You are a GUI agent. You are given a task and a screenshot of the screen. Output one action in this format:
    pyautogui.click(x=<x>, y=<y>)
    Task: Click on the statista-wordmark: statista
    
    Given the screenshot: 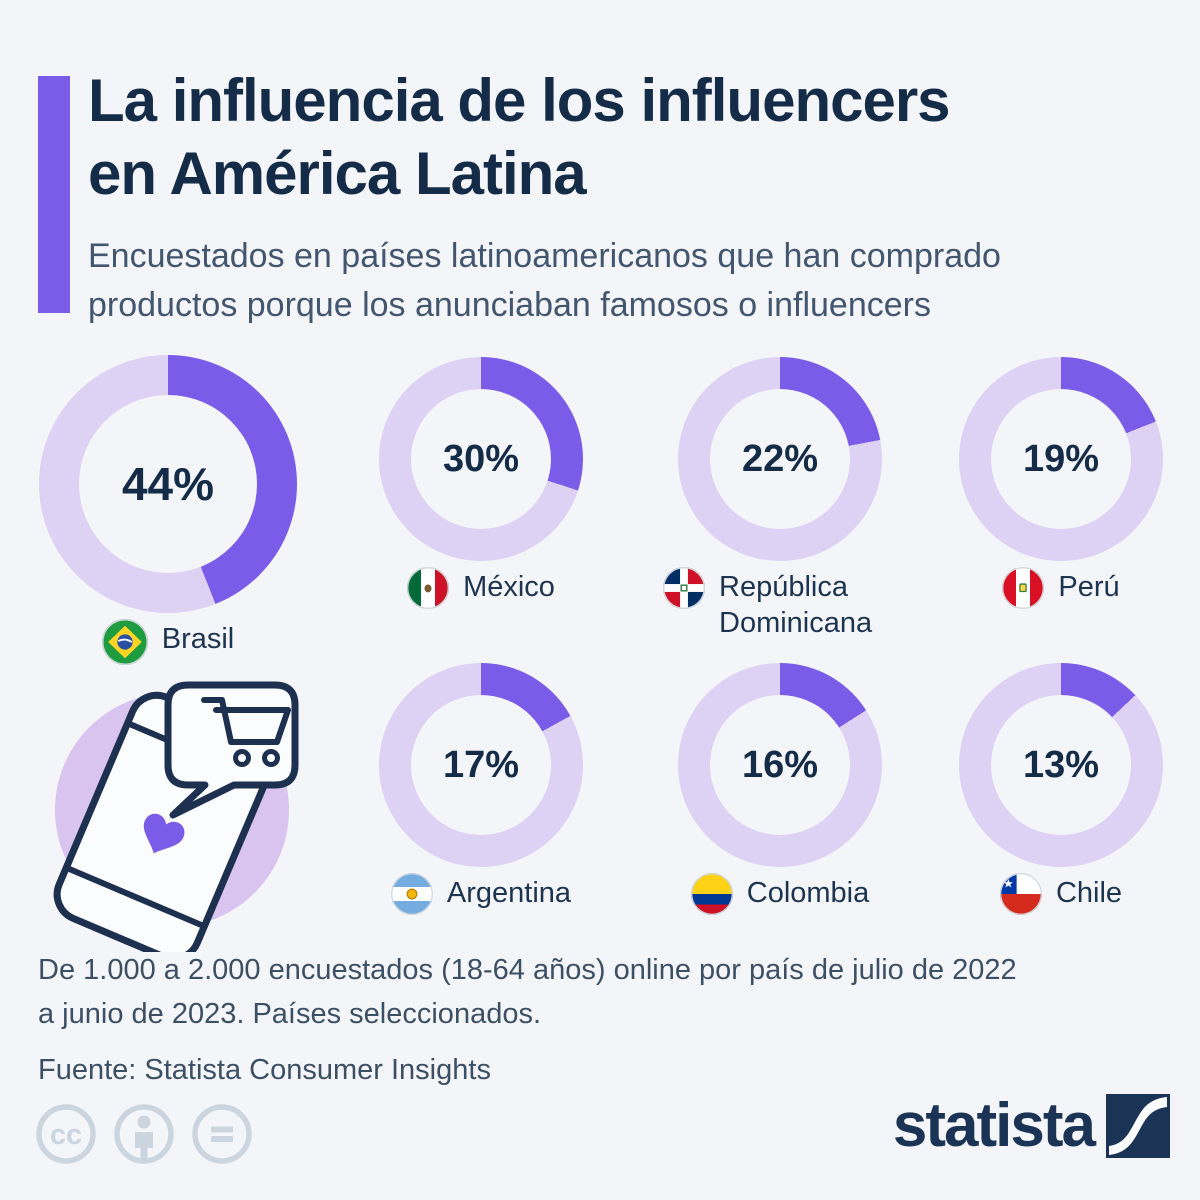 What is the action you would take?
    pyautogui.click(x=994, y=1125)
    